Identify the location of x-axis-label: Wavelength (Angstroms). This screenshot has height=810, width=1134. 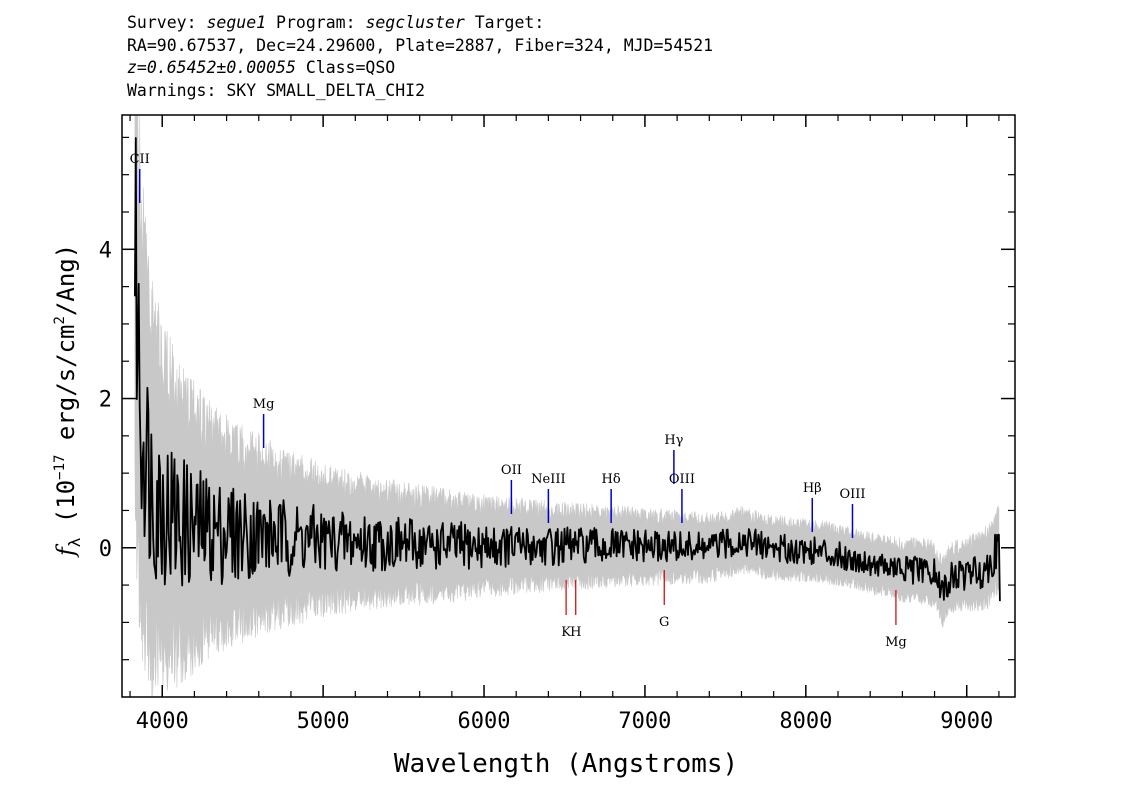
(566, 764).